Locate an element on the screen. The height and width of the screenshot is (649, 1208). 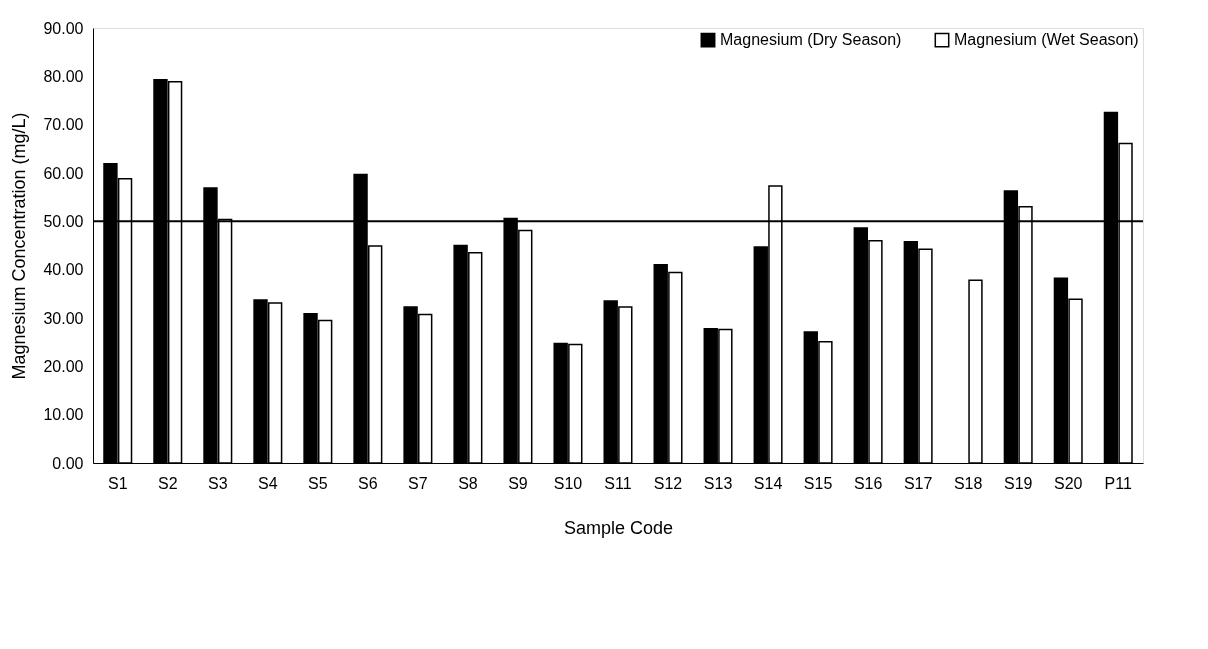
legend-label: Magnesium (Dry Season) is located at coordinates (811, 40).